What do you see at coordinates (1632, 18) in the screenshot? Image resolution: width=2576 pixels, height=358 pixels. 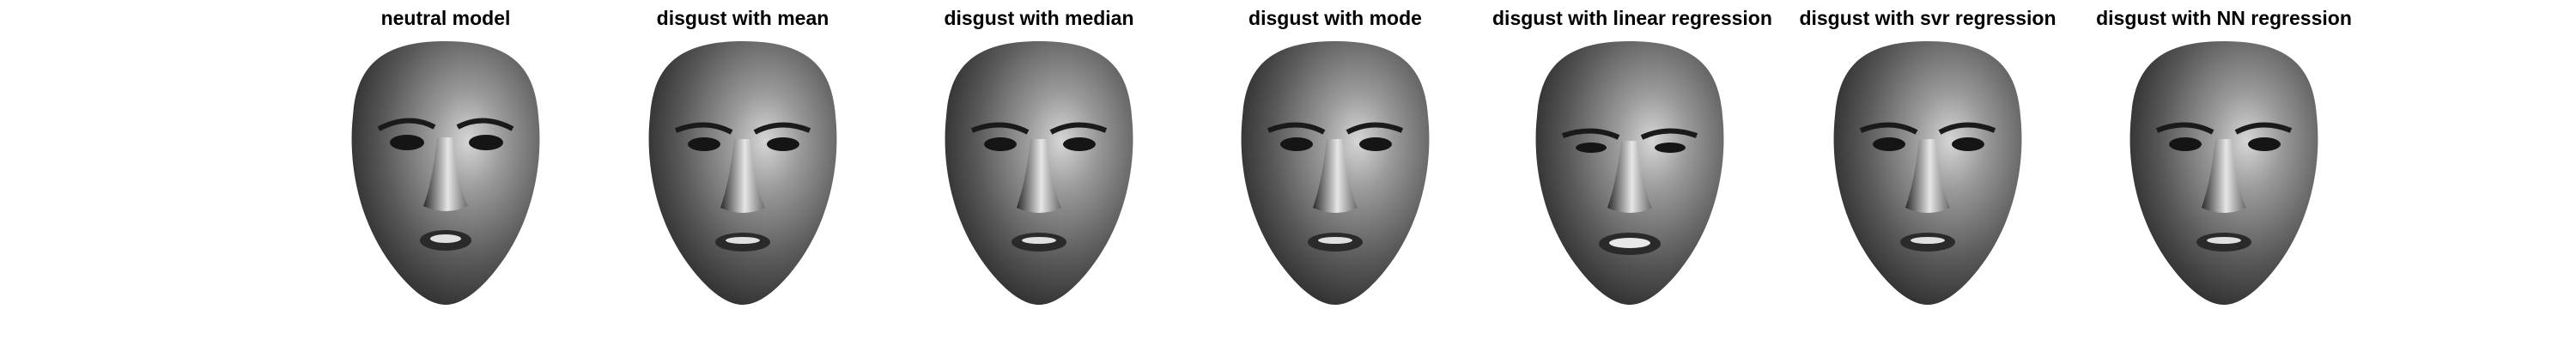 I see `panel-title: disgust with linear regression` at bounding box center [1632, 18].